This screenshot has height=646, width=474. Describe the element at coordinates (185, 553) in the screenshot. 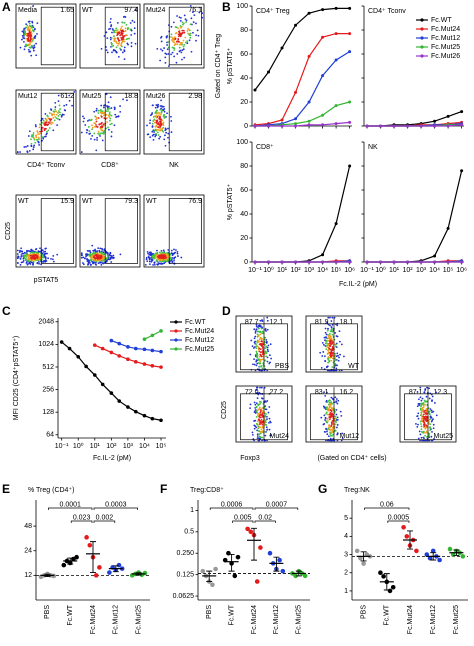

I see `y-tick-label: 0.250` at that location.